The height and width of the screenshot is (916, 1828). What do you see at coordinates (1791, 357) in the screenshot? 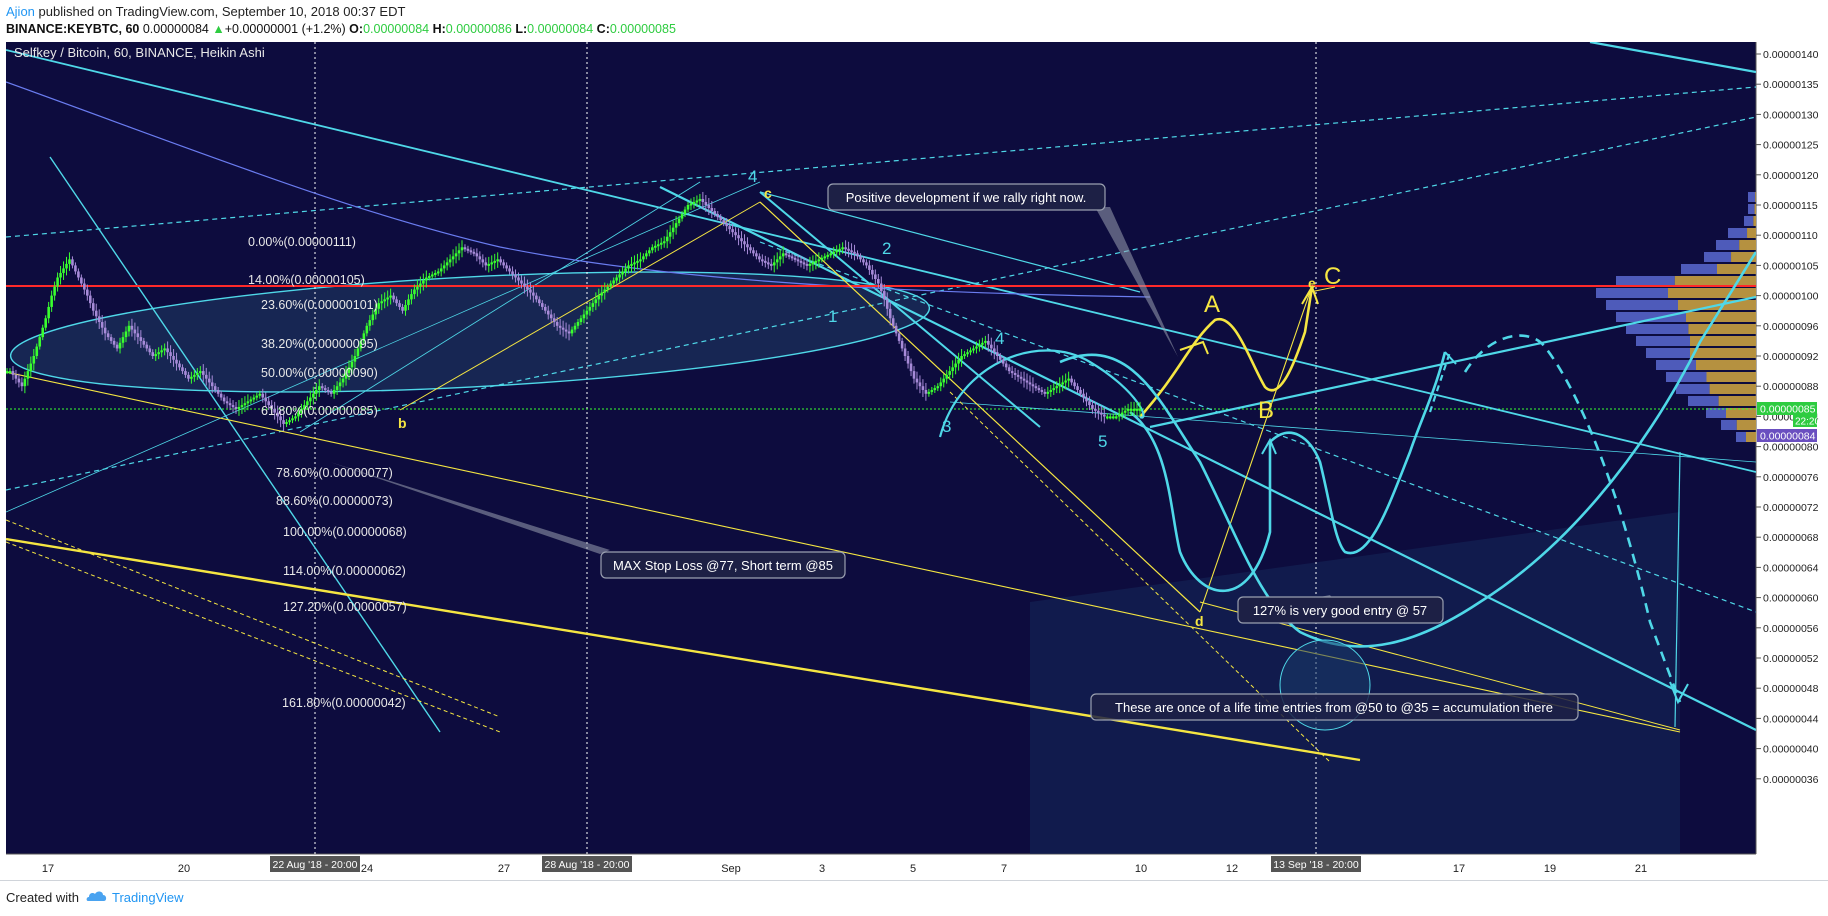
I see `y-tick-label: 0.00000092` at bounding box center [1791, 357].